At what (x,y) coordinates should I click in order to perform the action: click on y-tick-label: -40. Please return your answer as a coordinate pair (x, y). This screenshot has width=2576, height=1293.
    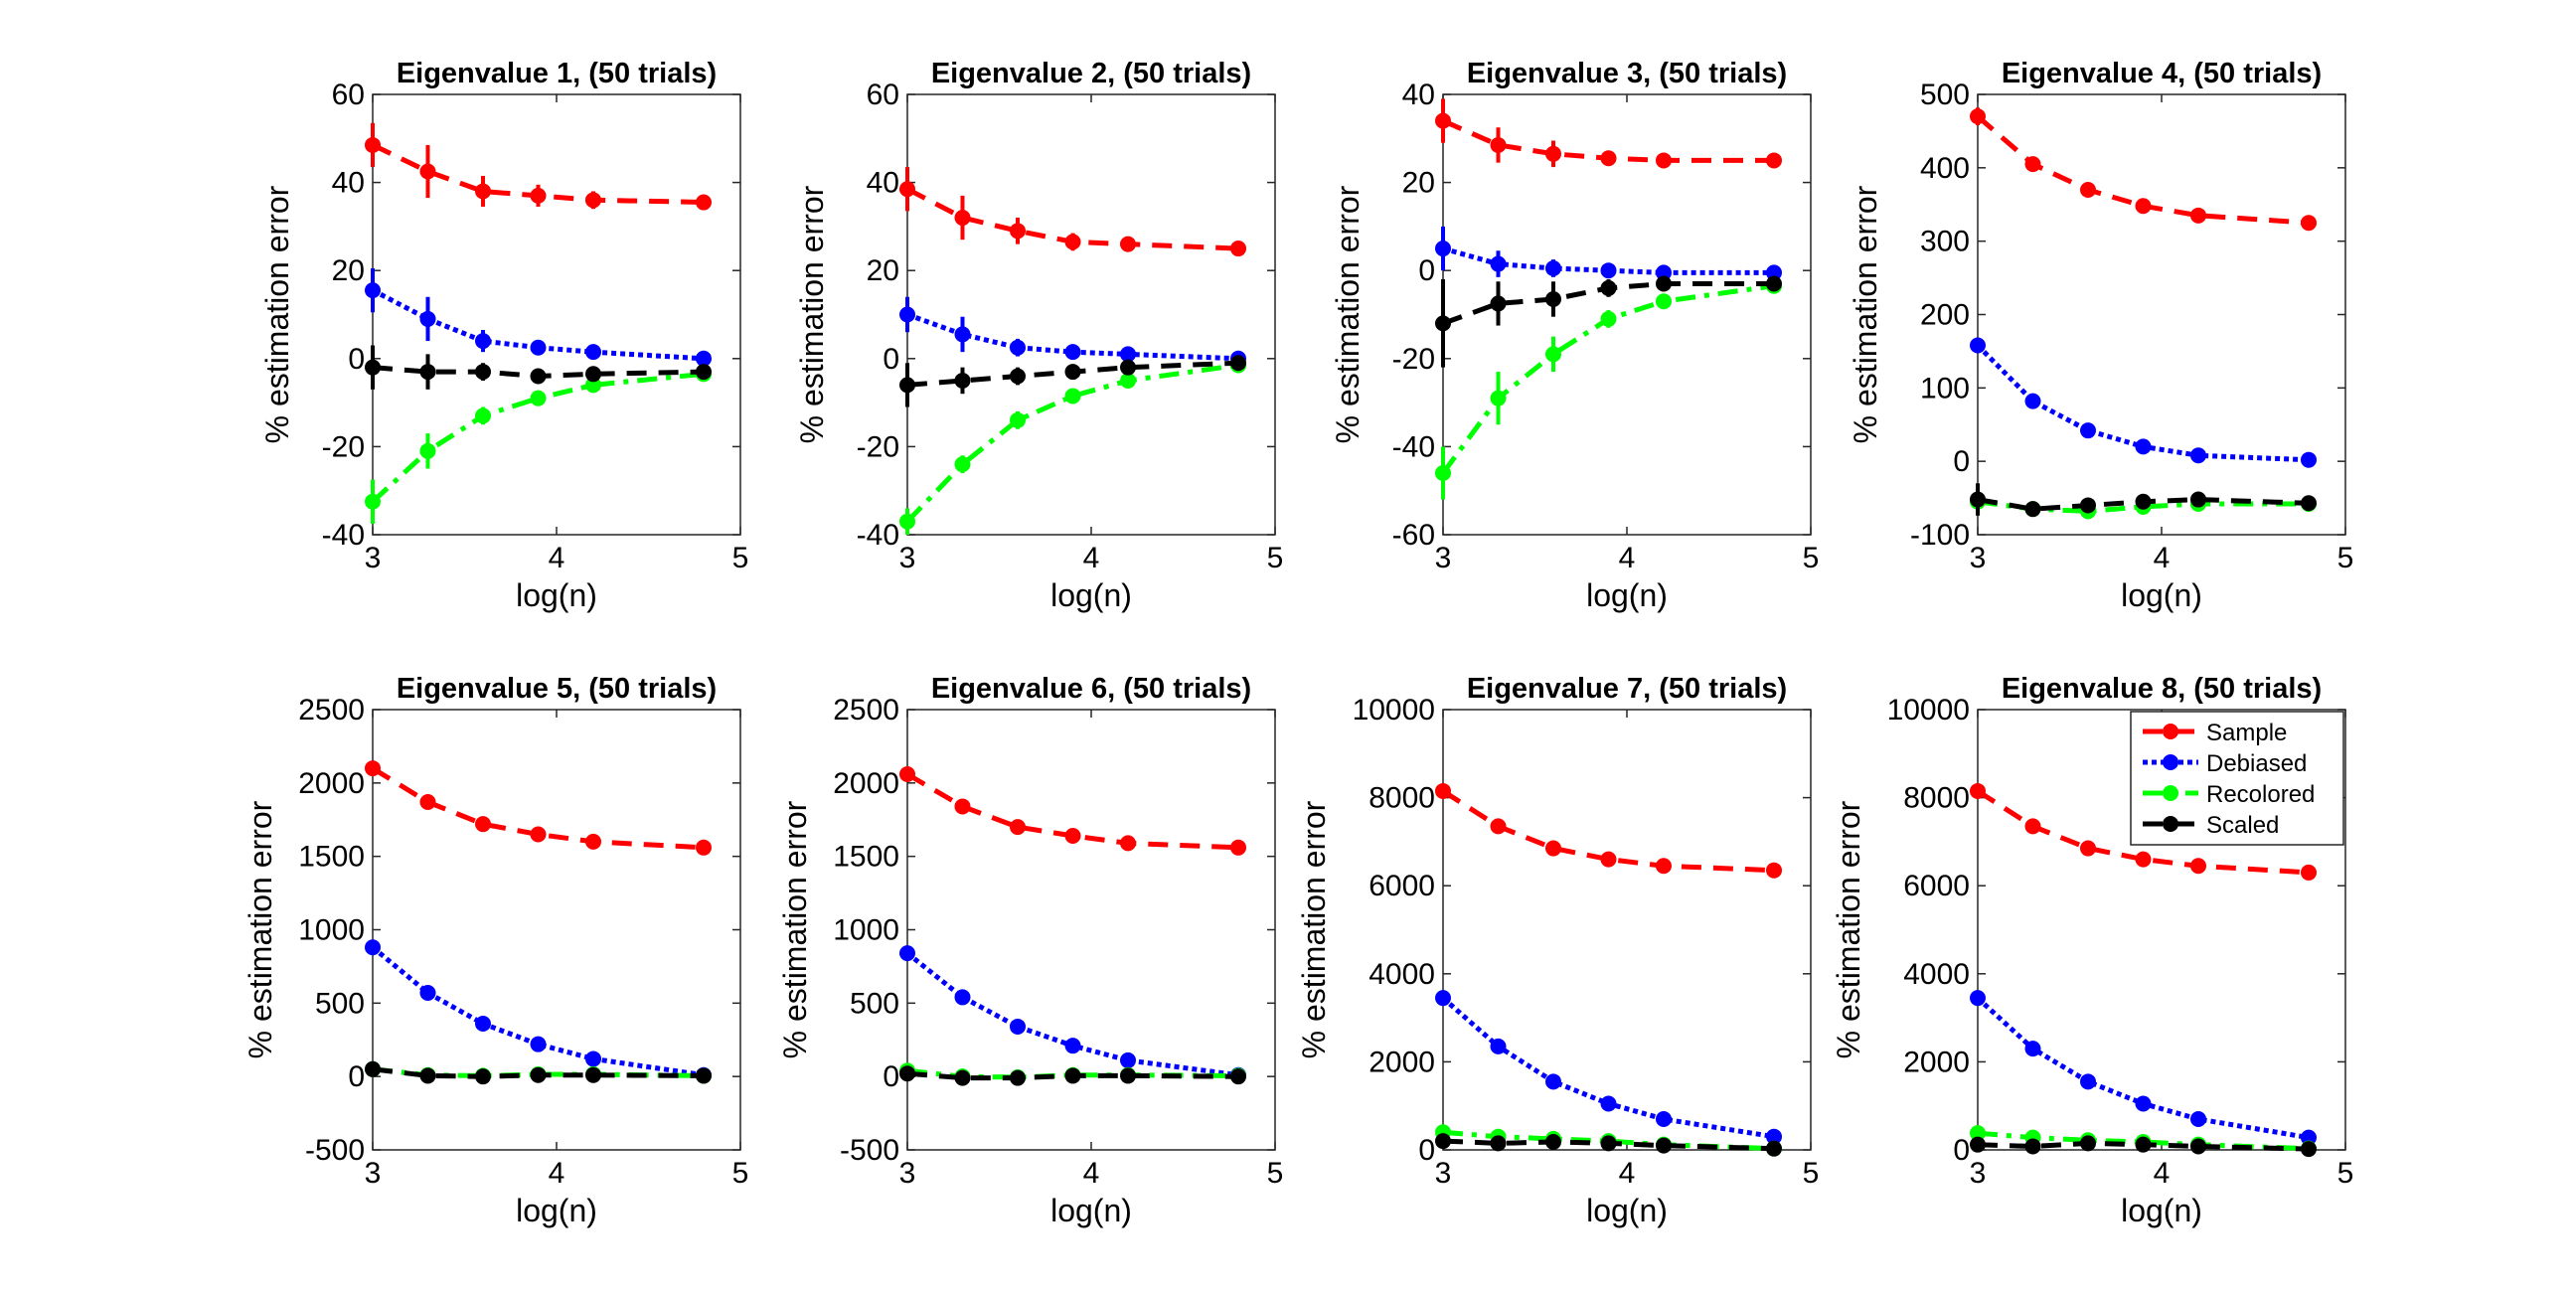
    Looking at the image, I should click on (1413, 446).